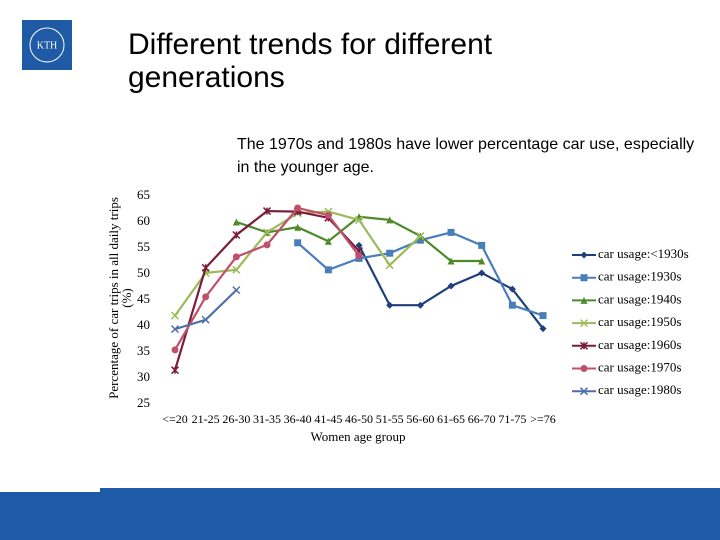 Image resolution: width=720 pixels, height=540 pixels. Describe the element at coordinates (482, 419) in the screenshot. I see `x-tick-label: 66-70` at that location.